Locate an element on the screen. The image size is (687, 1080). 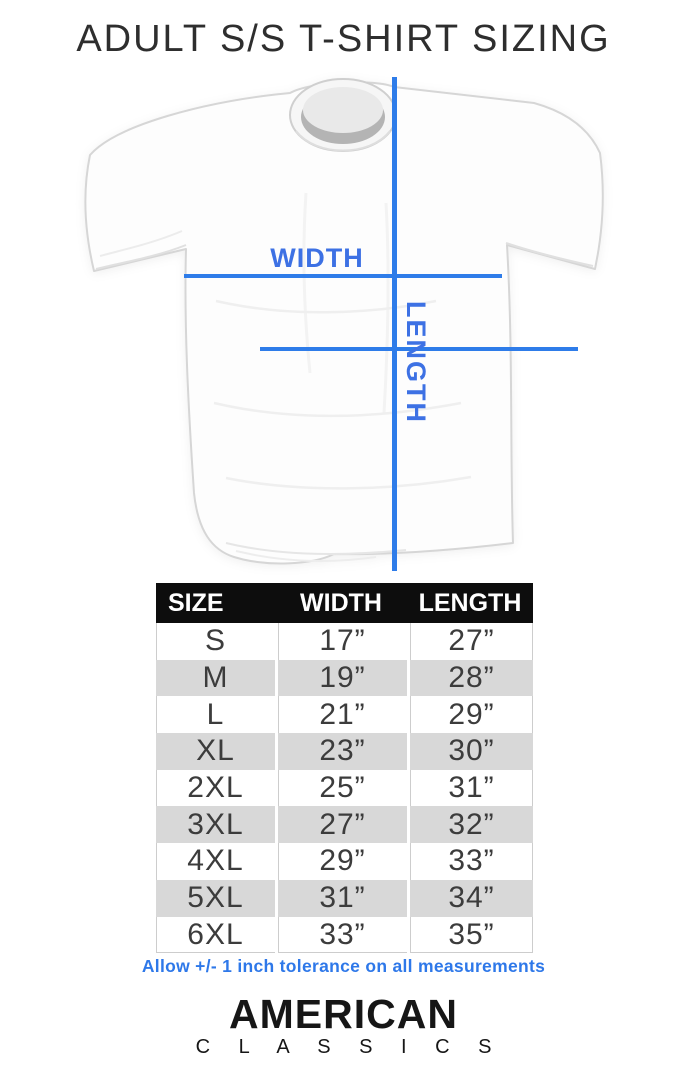
length-cell: 28” is located at coordinates (470, 678).